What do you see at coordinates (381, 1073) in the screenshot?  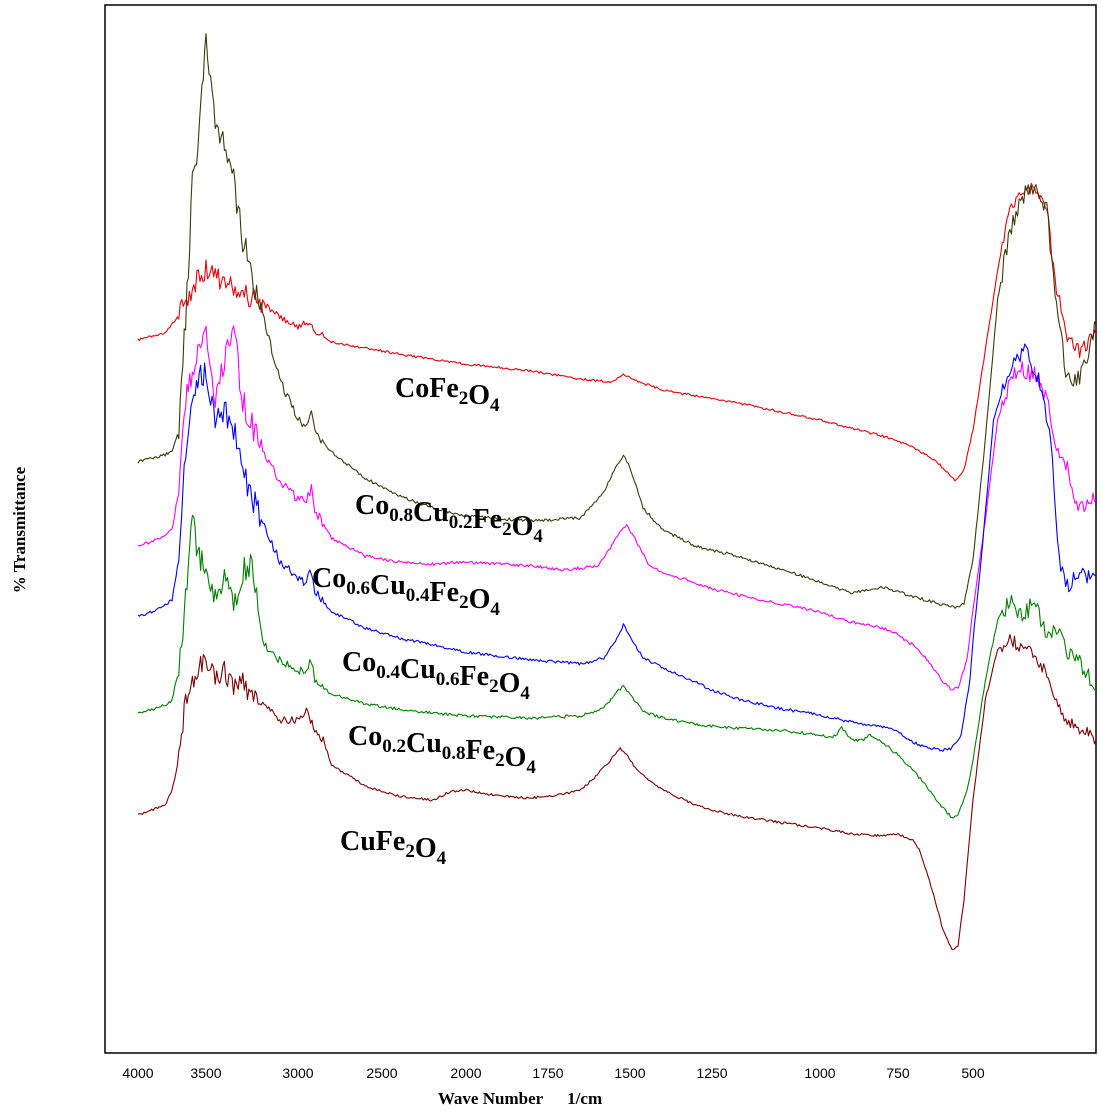 I see `x-tick-label: 2500` at bounding box center [381, 1073].